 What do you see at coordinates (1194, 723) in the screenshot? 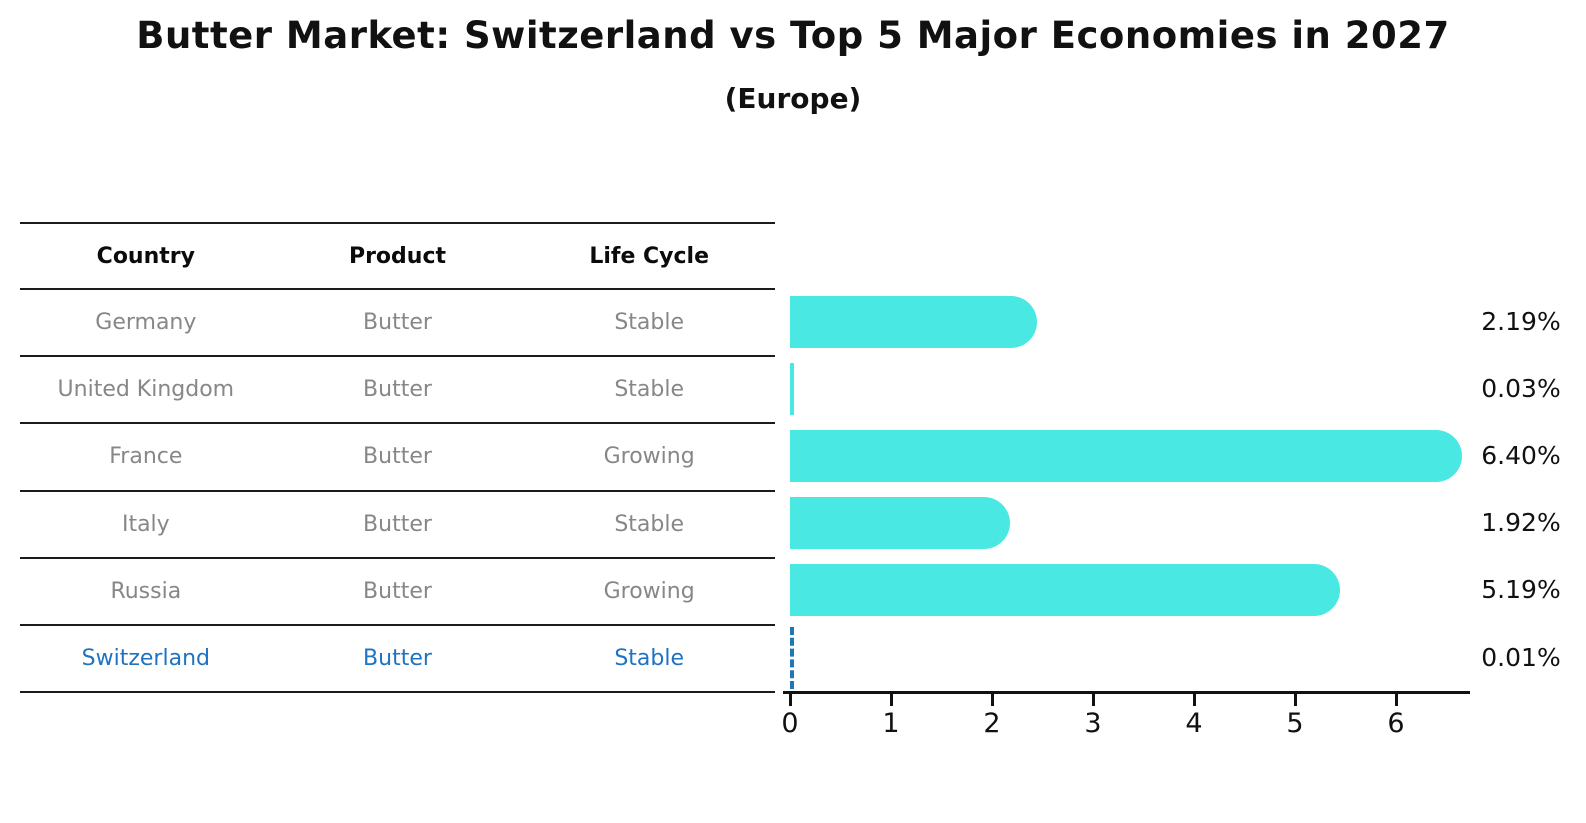
I see `x-axis-tick-label: 4` at bounding box center [1194, 723].